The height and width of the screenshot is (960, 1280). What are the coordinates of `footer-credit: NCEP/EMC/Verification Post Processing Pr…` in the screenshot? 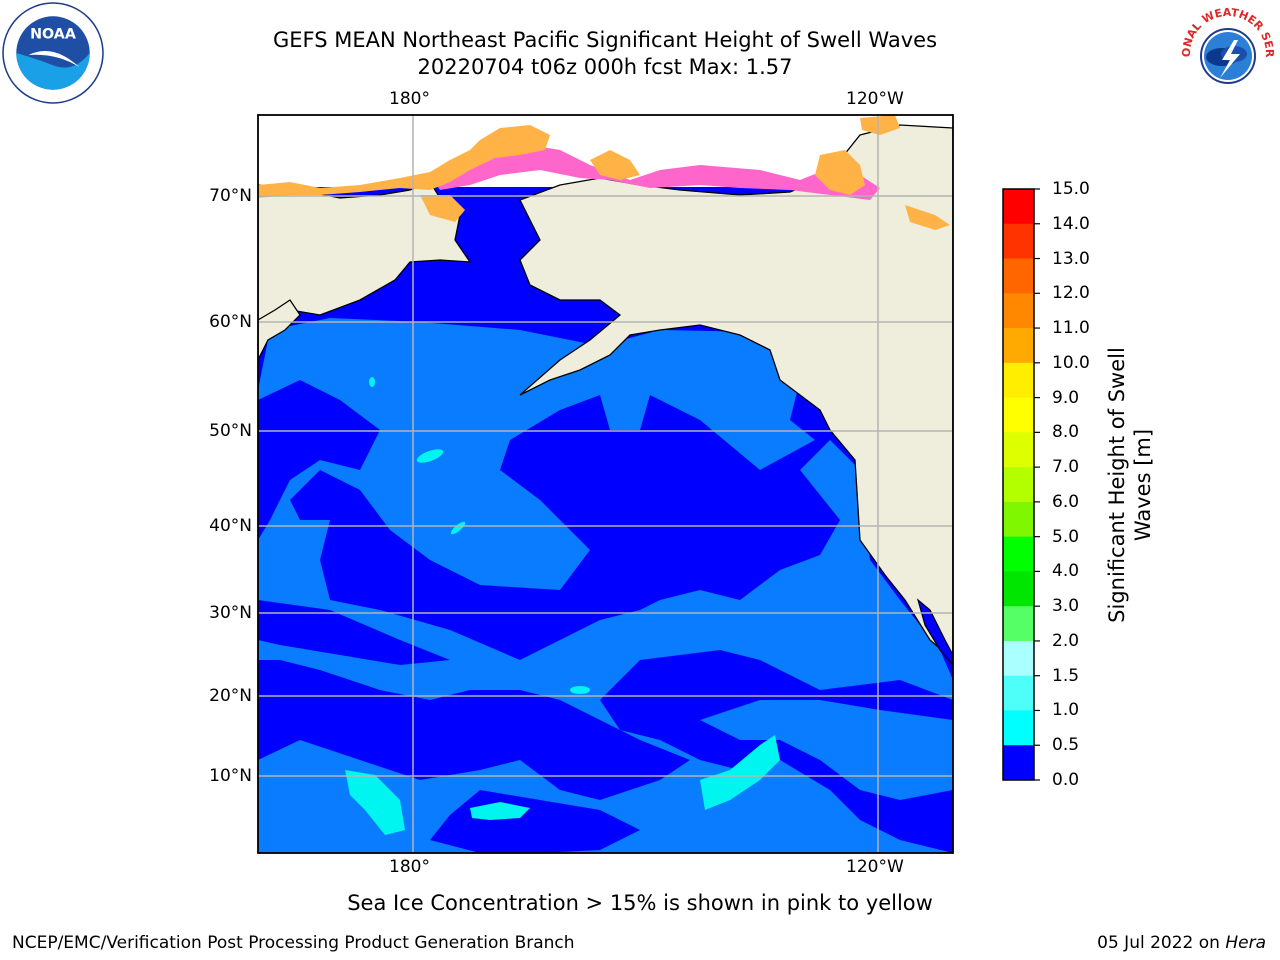 It's located at (293, 943).